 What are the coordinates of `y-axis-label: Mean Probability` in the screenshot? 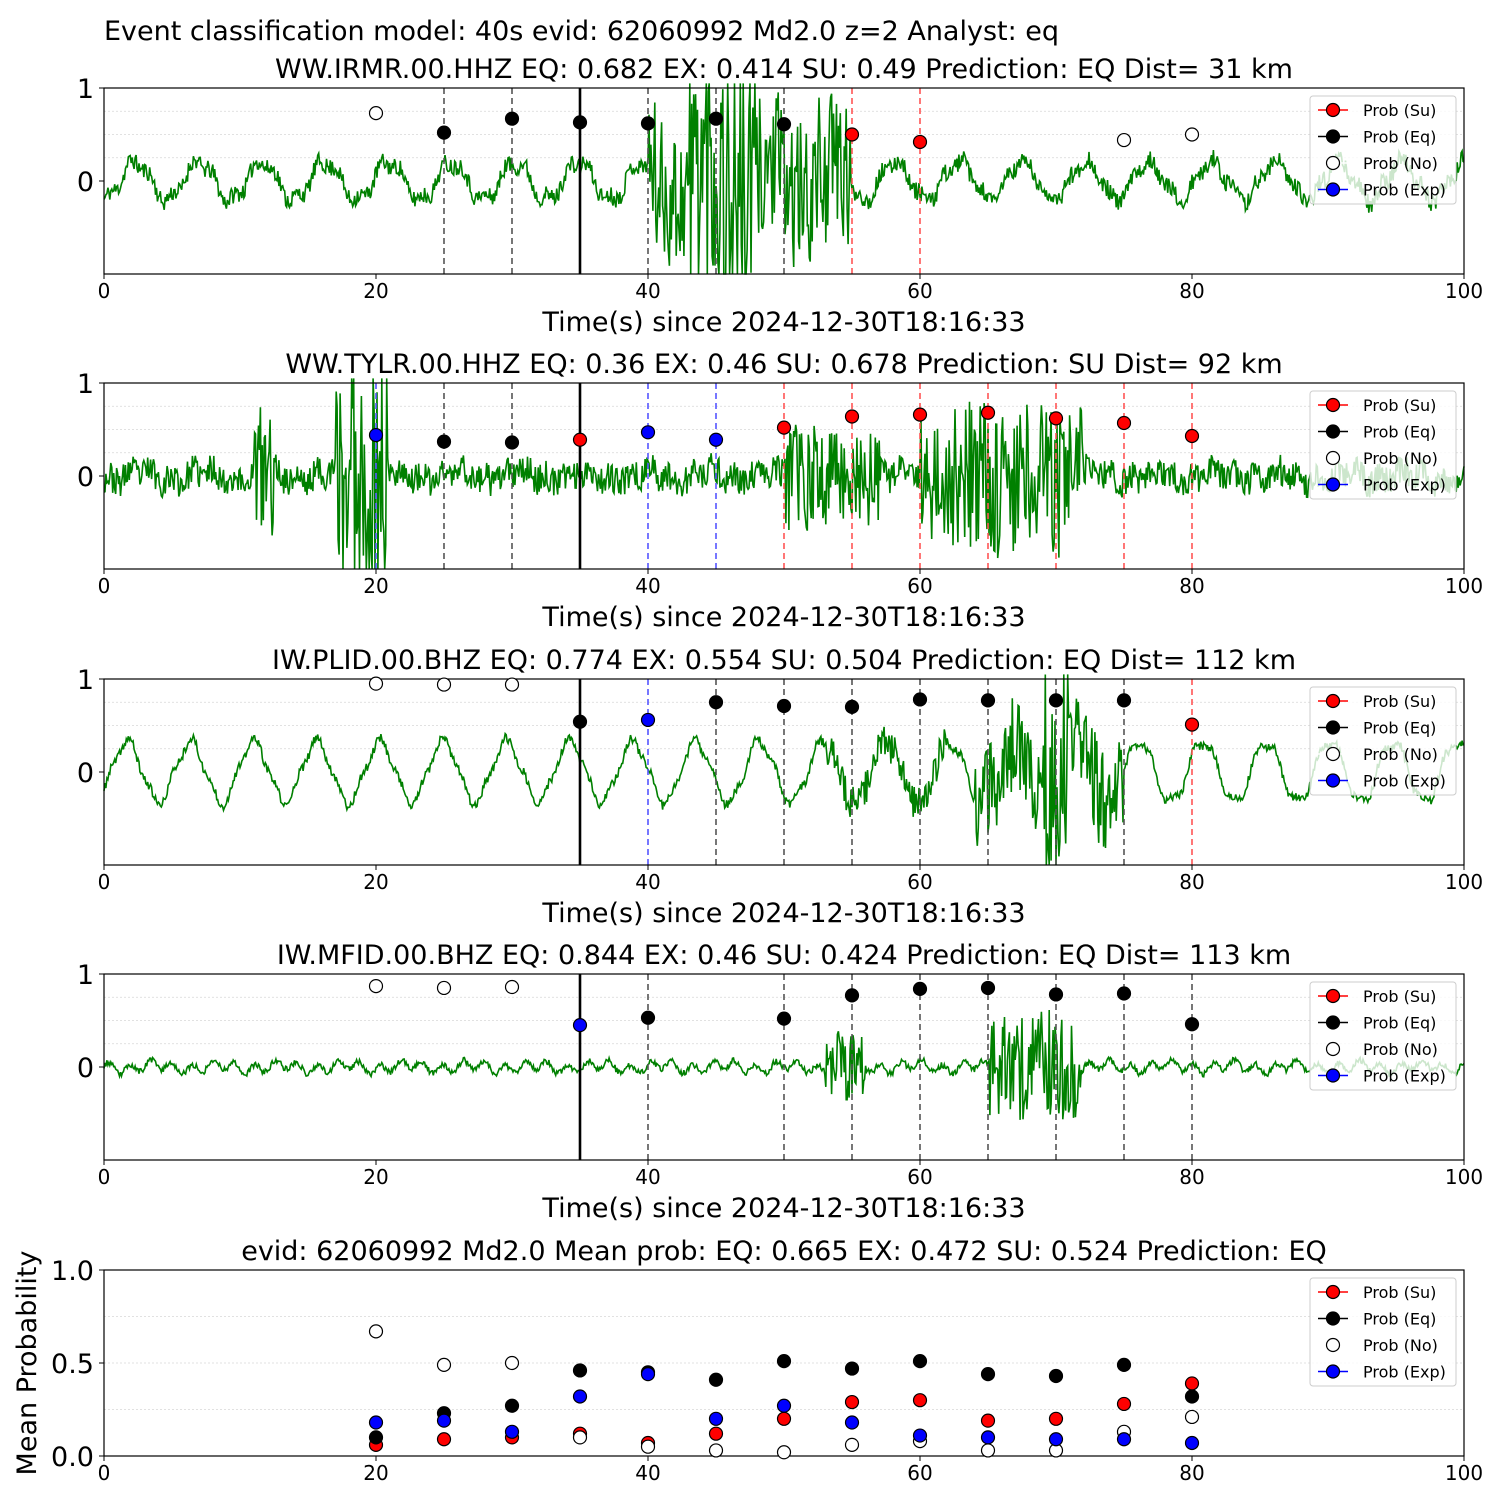 It's located at (27, 1363).